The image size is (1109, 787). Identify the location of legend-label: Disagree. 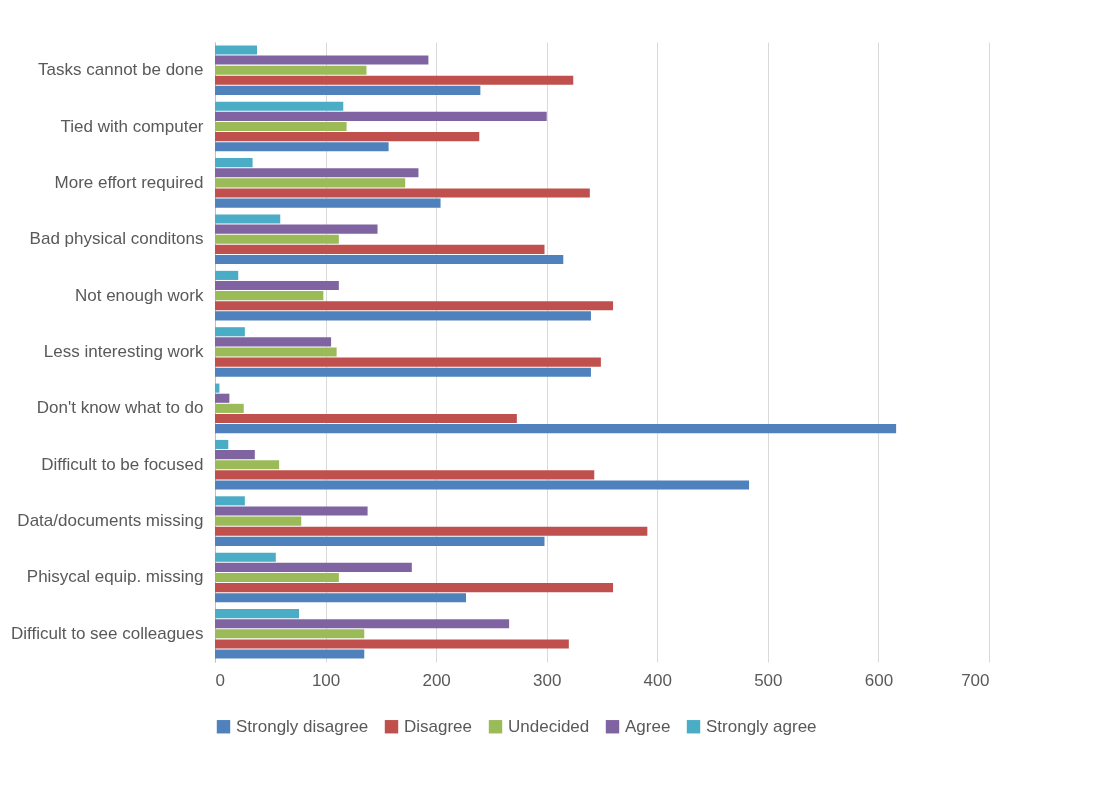
(438, 726).